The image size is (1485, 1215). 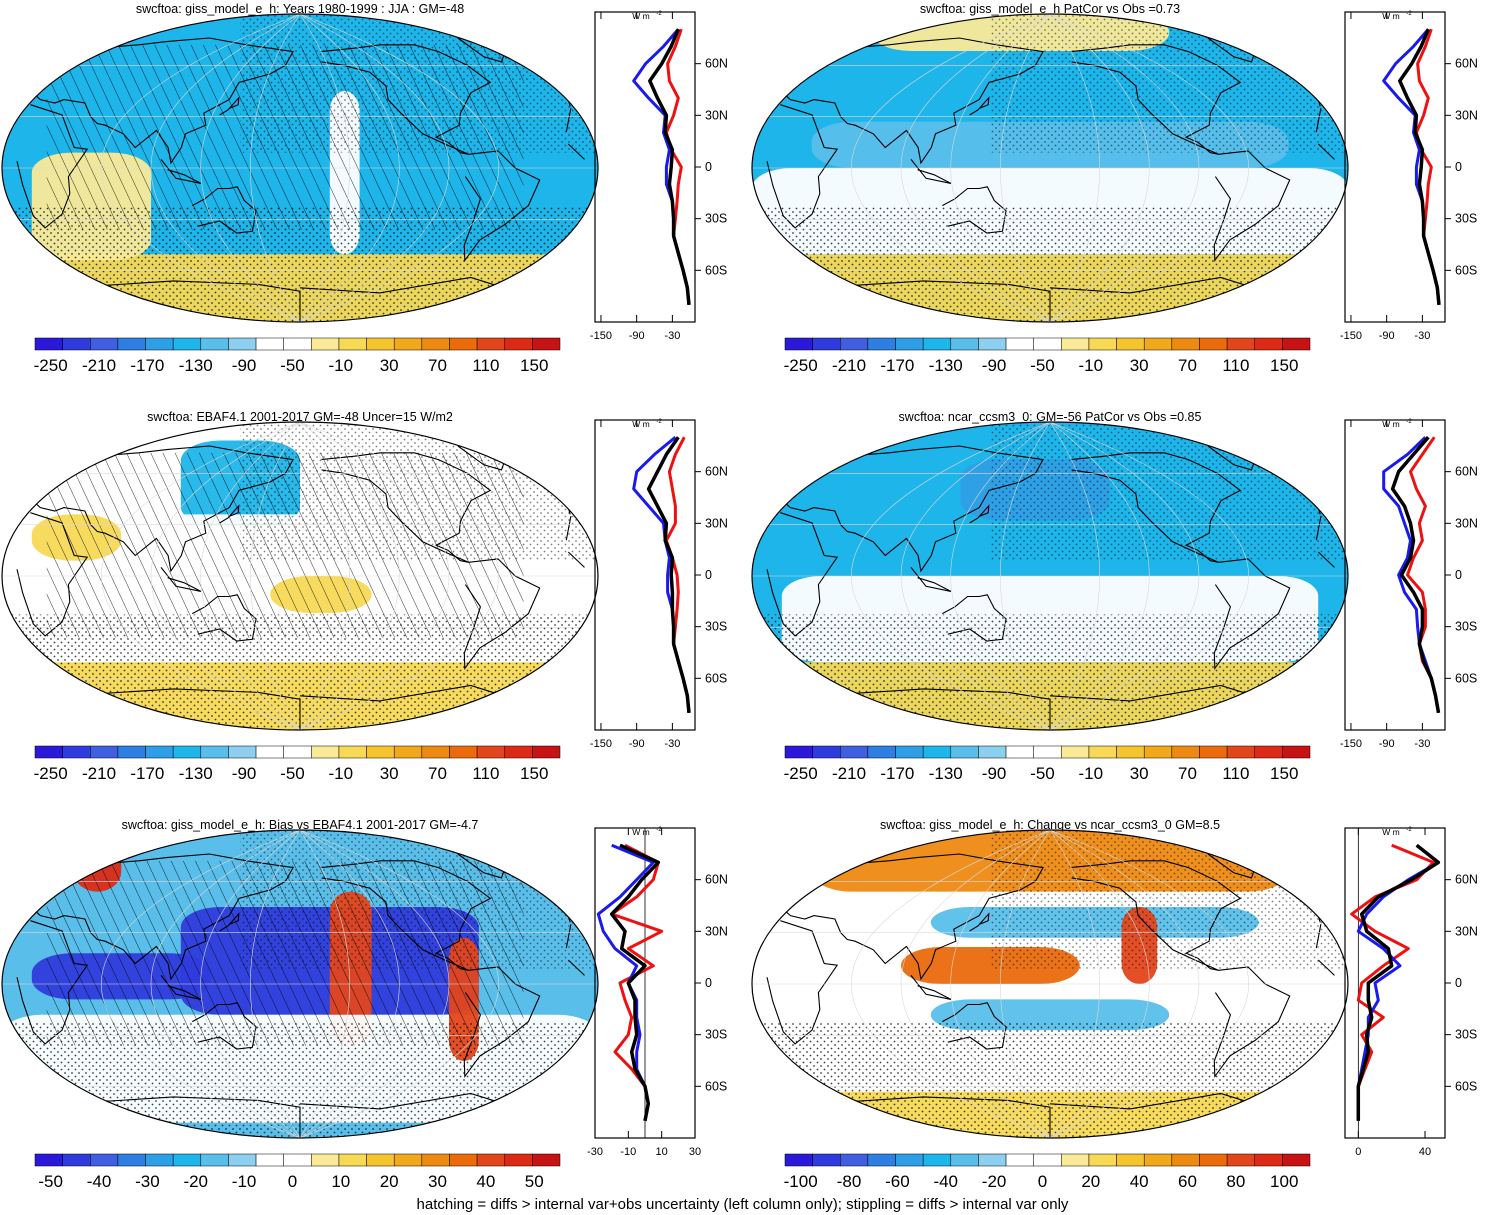 What do you see at coordinates (1409, 584) in the screenshot?
I see `zonal-profile-4: W m -2 -150 -90 -30 60N 30N 0 30S 60S` at bounding box center [1409, 584].